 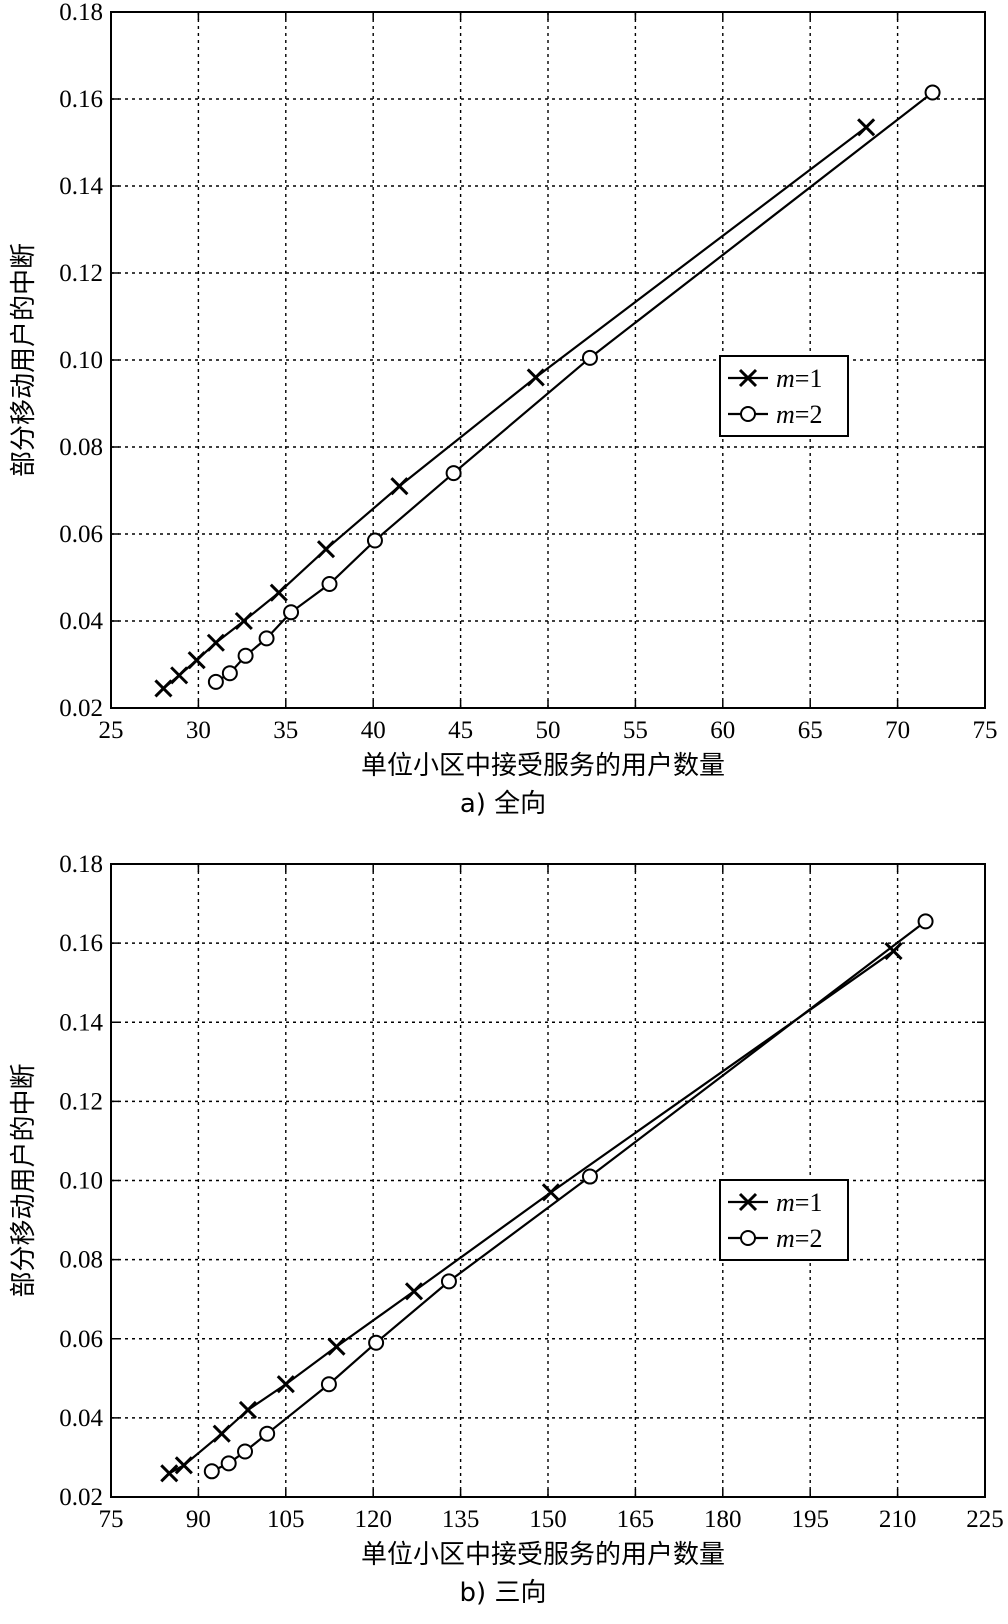 What do you see at coordinates (548, 730) in the screenshot?
I see `x-tick-label: 50` at bounding box center [548, 730].